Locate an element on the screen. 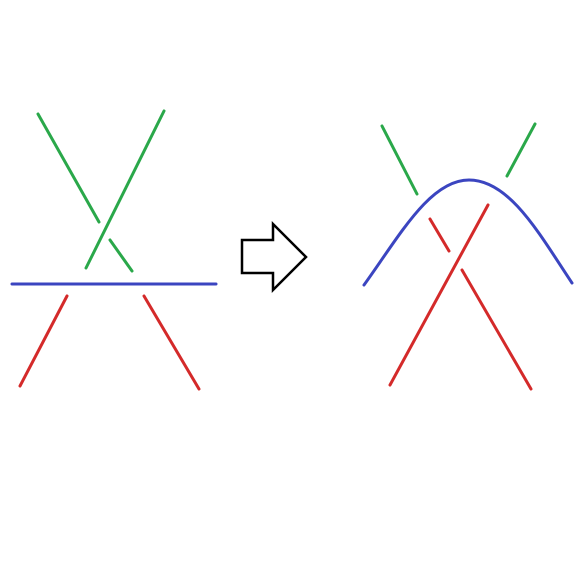 Image resolution: width=584 pixels, height=584 pixels. right-red-strand-2-lower is located at coordinates (496, 329).